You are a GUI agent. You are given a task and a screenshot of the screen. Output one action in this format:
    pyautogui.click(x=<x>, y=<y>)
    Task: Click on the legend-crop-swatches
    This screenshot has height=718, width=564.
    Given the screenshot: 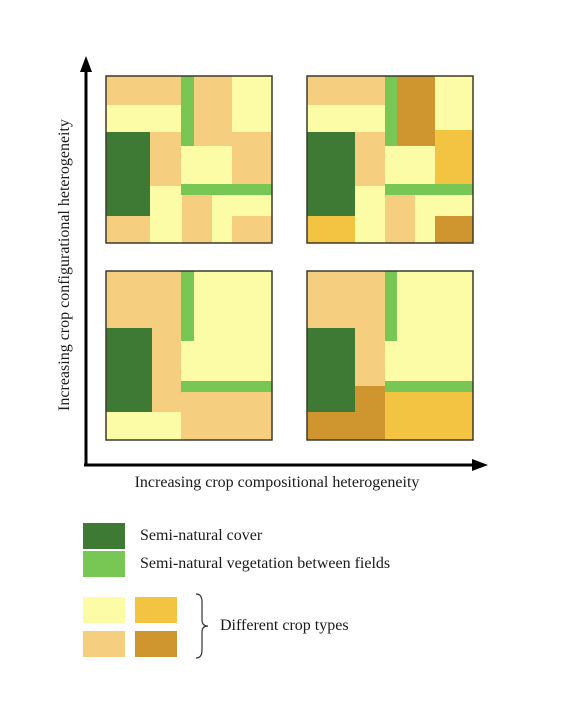 What is the action you would take?
    pyautogui.click(x=133, y=628)
    